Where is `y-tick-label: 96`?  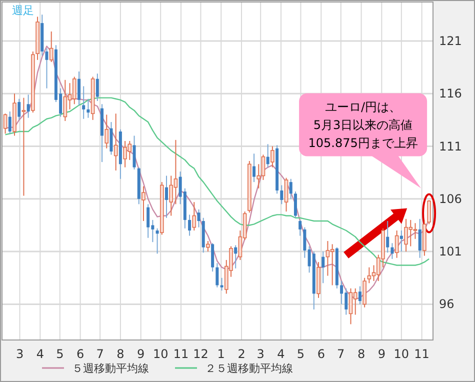
y-tick-label: 96 is located at coordinates (446, 304).